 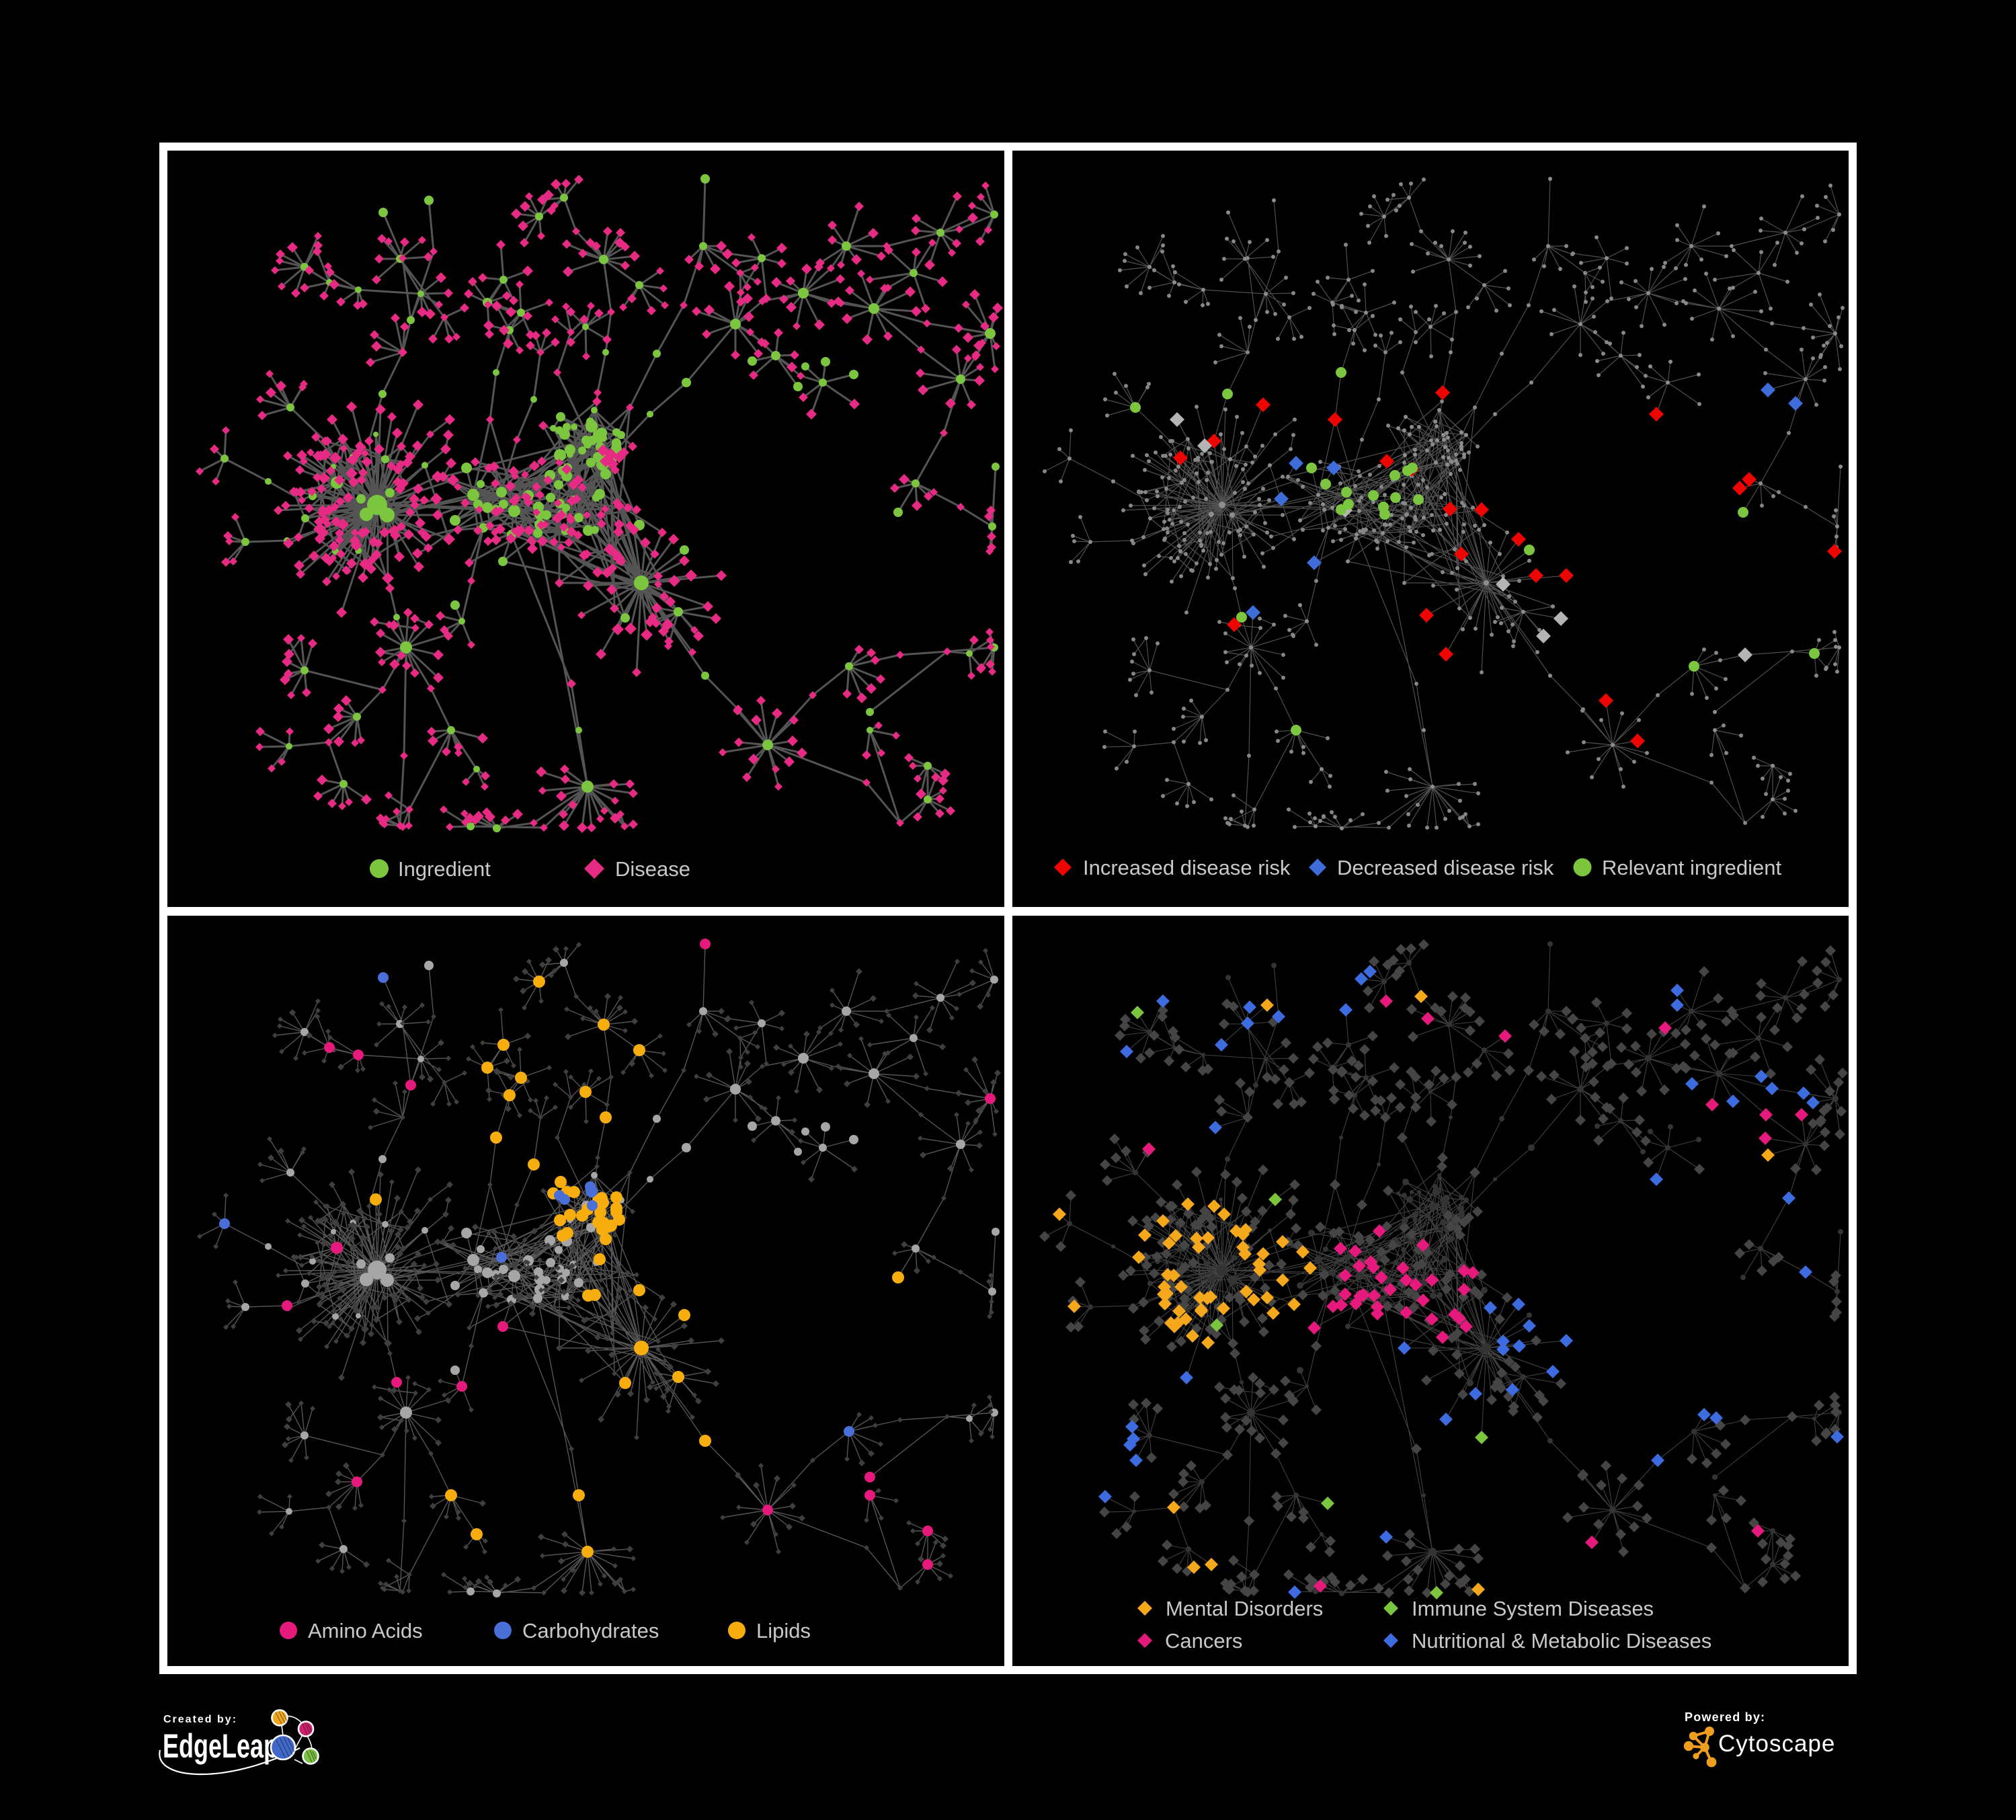 What do you see at coordinates (1203, 1641) in the screenshot?
I see `svg-text: Cancers` at bounding box center [1203, 1641].